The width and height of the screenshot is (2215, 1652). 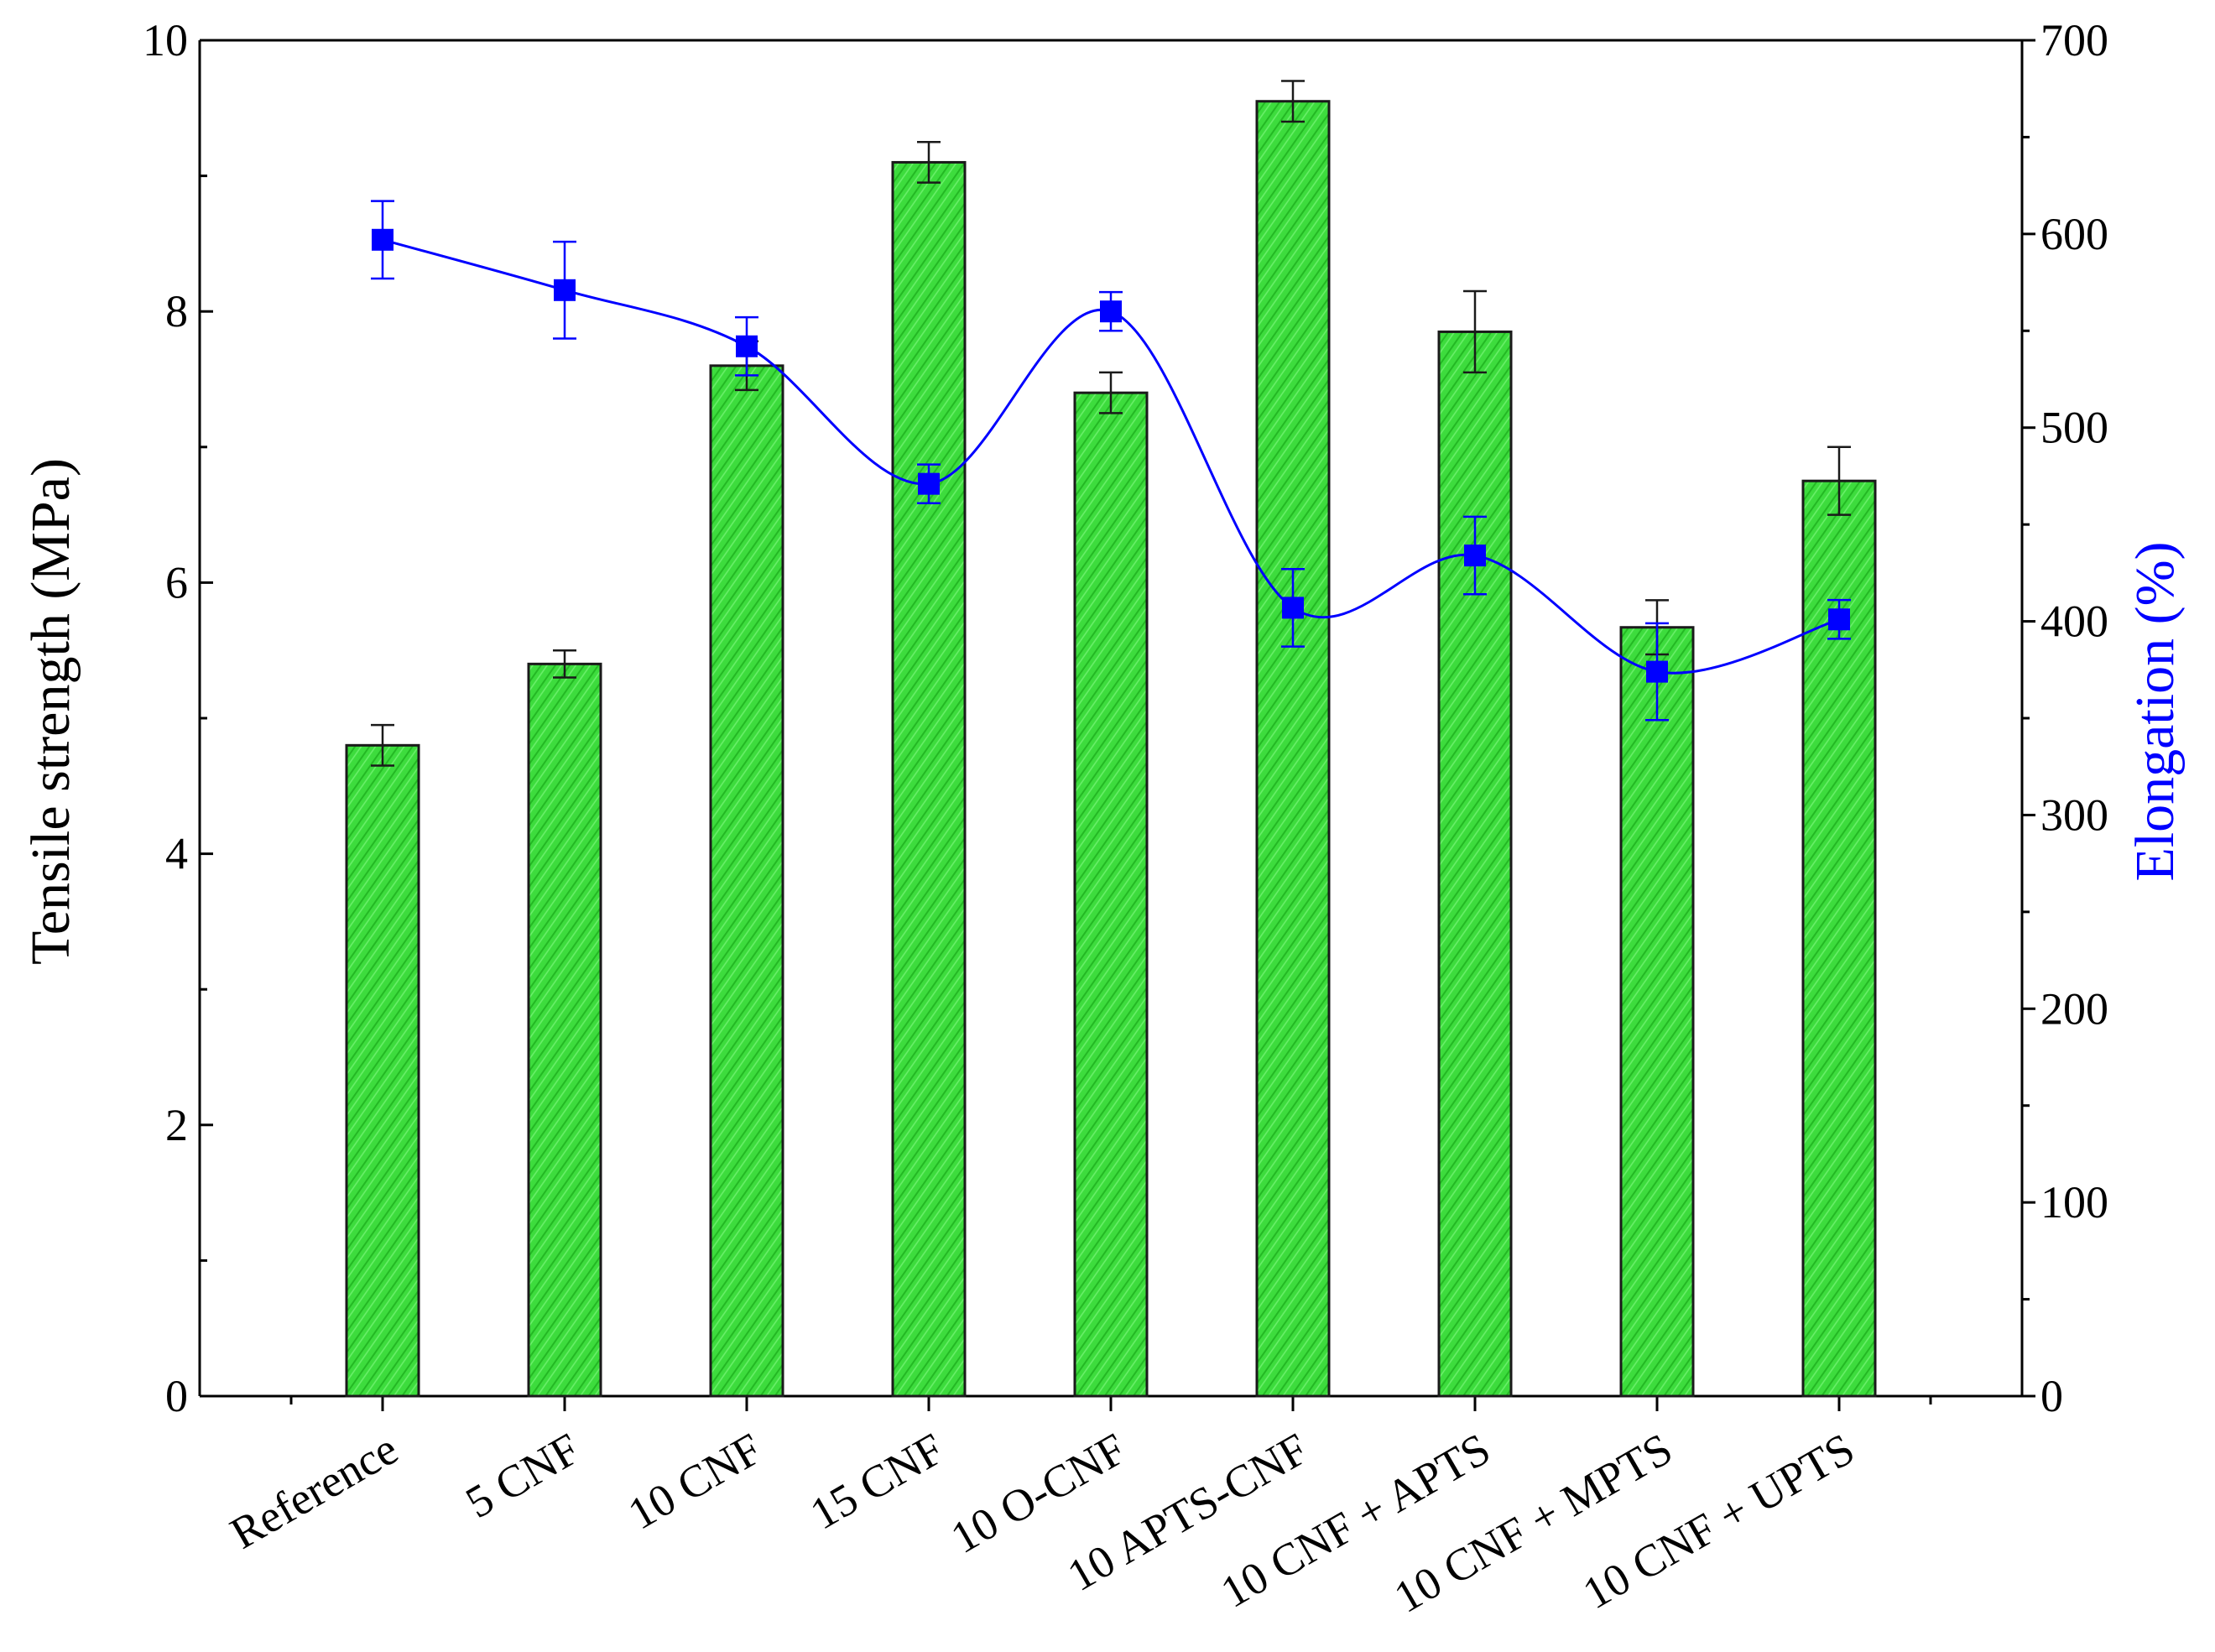 What do you see at coordinates (2074, 1008) in the screenshot?
I see `y-tick-label-right: 200` at bounding box center [2074, 1008].